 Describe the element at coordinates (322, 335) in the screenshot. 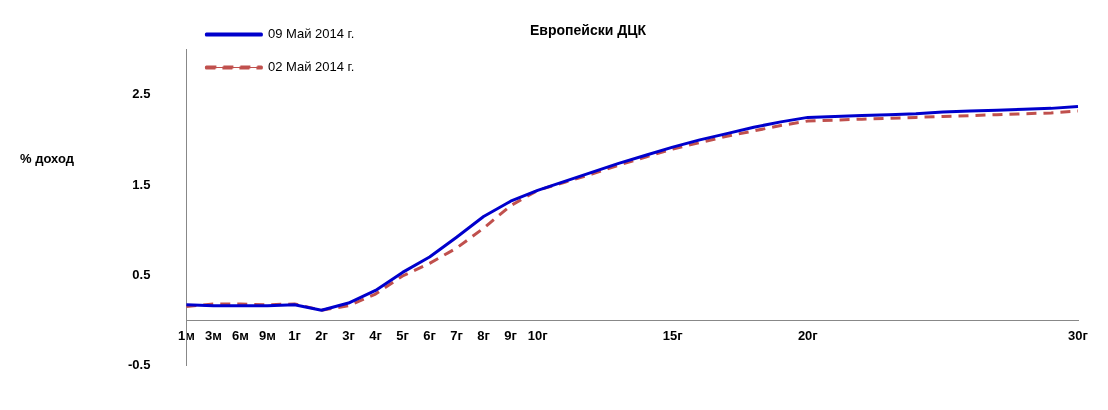

I see `x-tick-label: 2г` at that location.